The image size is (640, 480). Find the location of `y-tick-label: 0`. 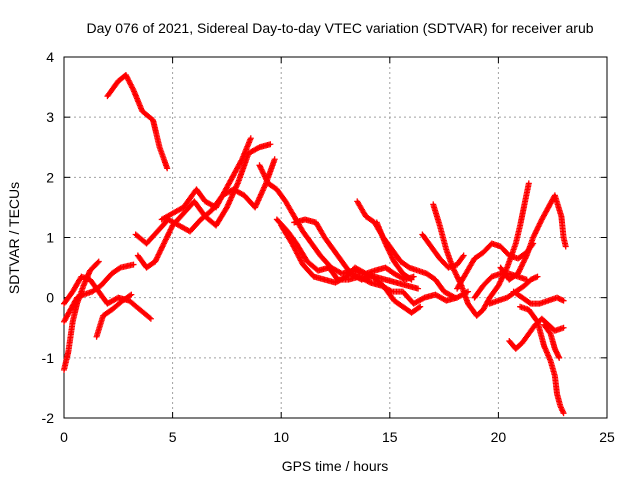

y-tick-label: 0 is located at coordinates (50, 298).